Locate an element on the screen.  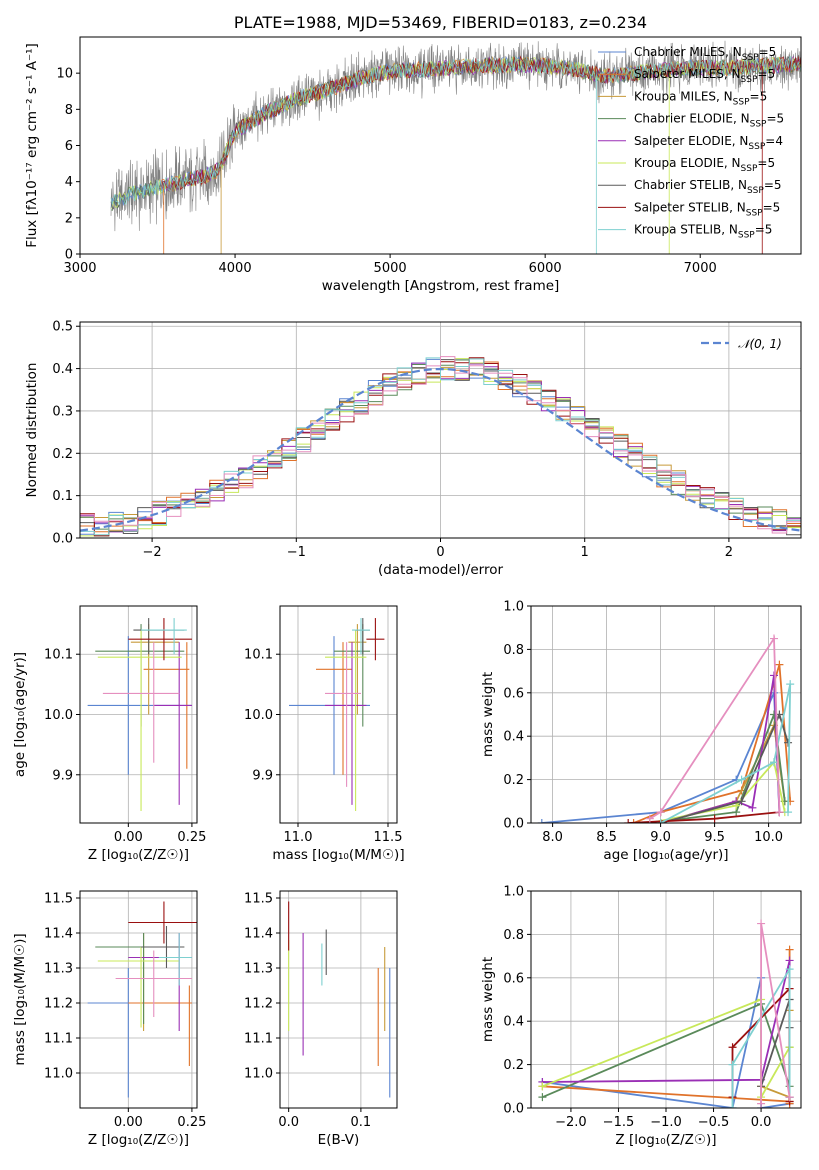
x-tick-label: 5000 is located at coordinates (390, 268).